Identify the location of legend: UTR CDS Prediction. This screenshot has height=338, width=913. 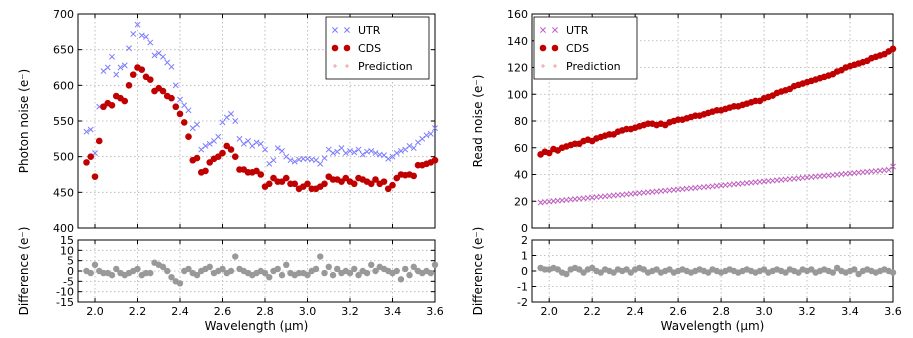
(377, 48).